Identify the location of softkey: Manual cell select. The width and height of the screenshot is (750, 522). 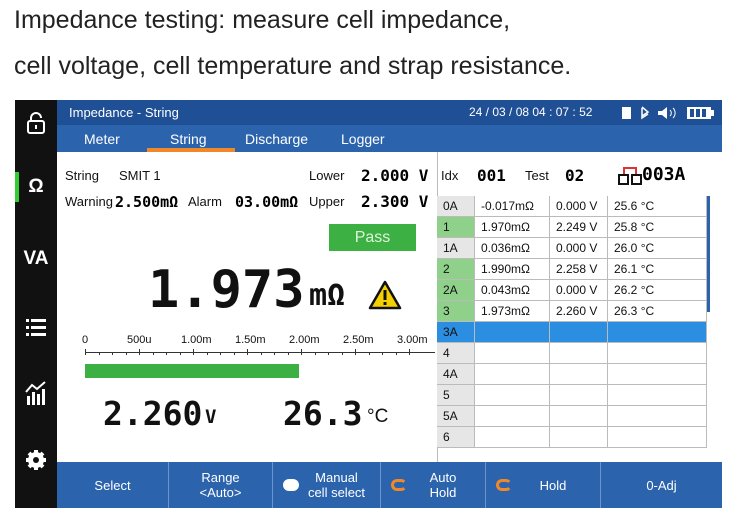
(326, 485).